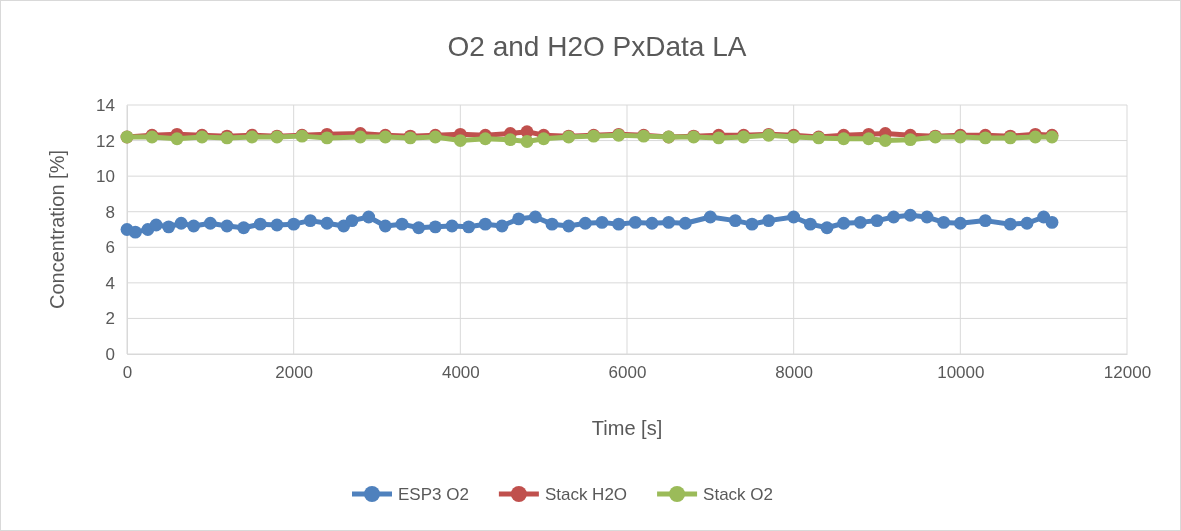 Image resolution: width=1181 pixels, height=531 pixels. What do you see at coordinates (627, 373) in the screenshot?
I see `x-tick-label: 6000` at bounding box center [627, 373].